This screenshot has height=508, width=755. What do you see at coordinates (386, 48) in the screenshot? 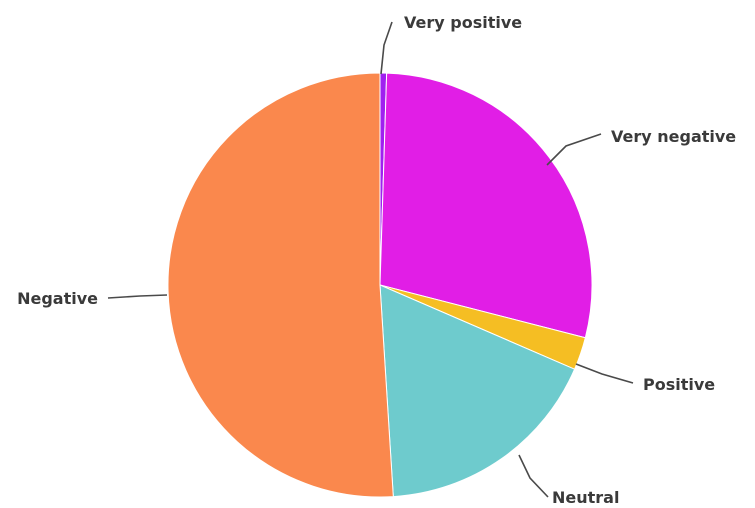
I see `leader-line-very-positive` at bounding box center [386, 48].